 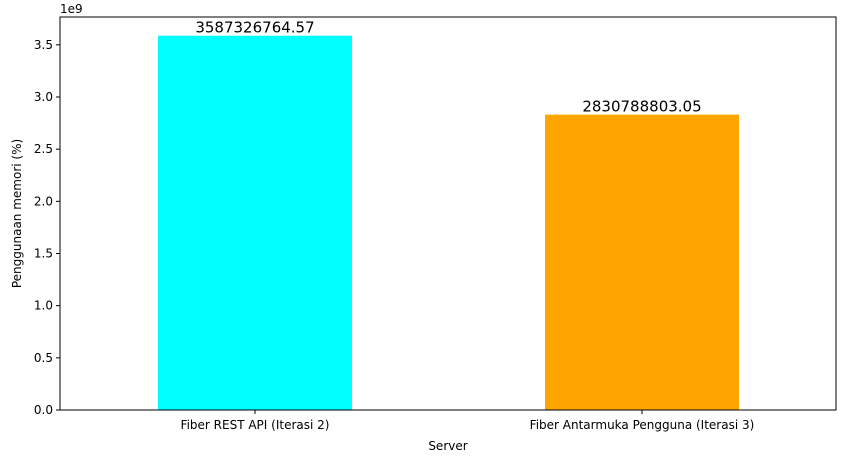 What do you see at coordinates (43, 201) in the screenshot?
I see `y-tick-label-4: 2.0` at bounding box center [43, 201].